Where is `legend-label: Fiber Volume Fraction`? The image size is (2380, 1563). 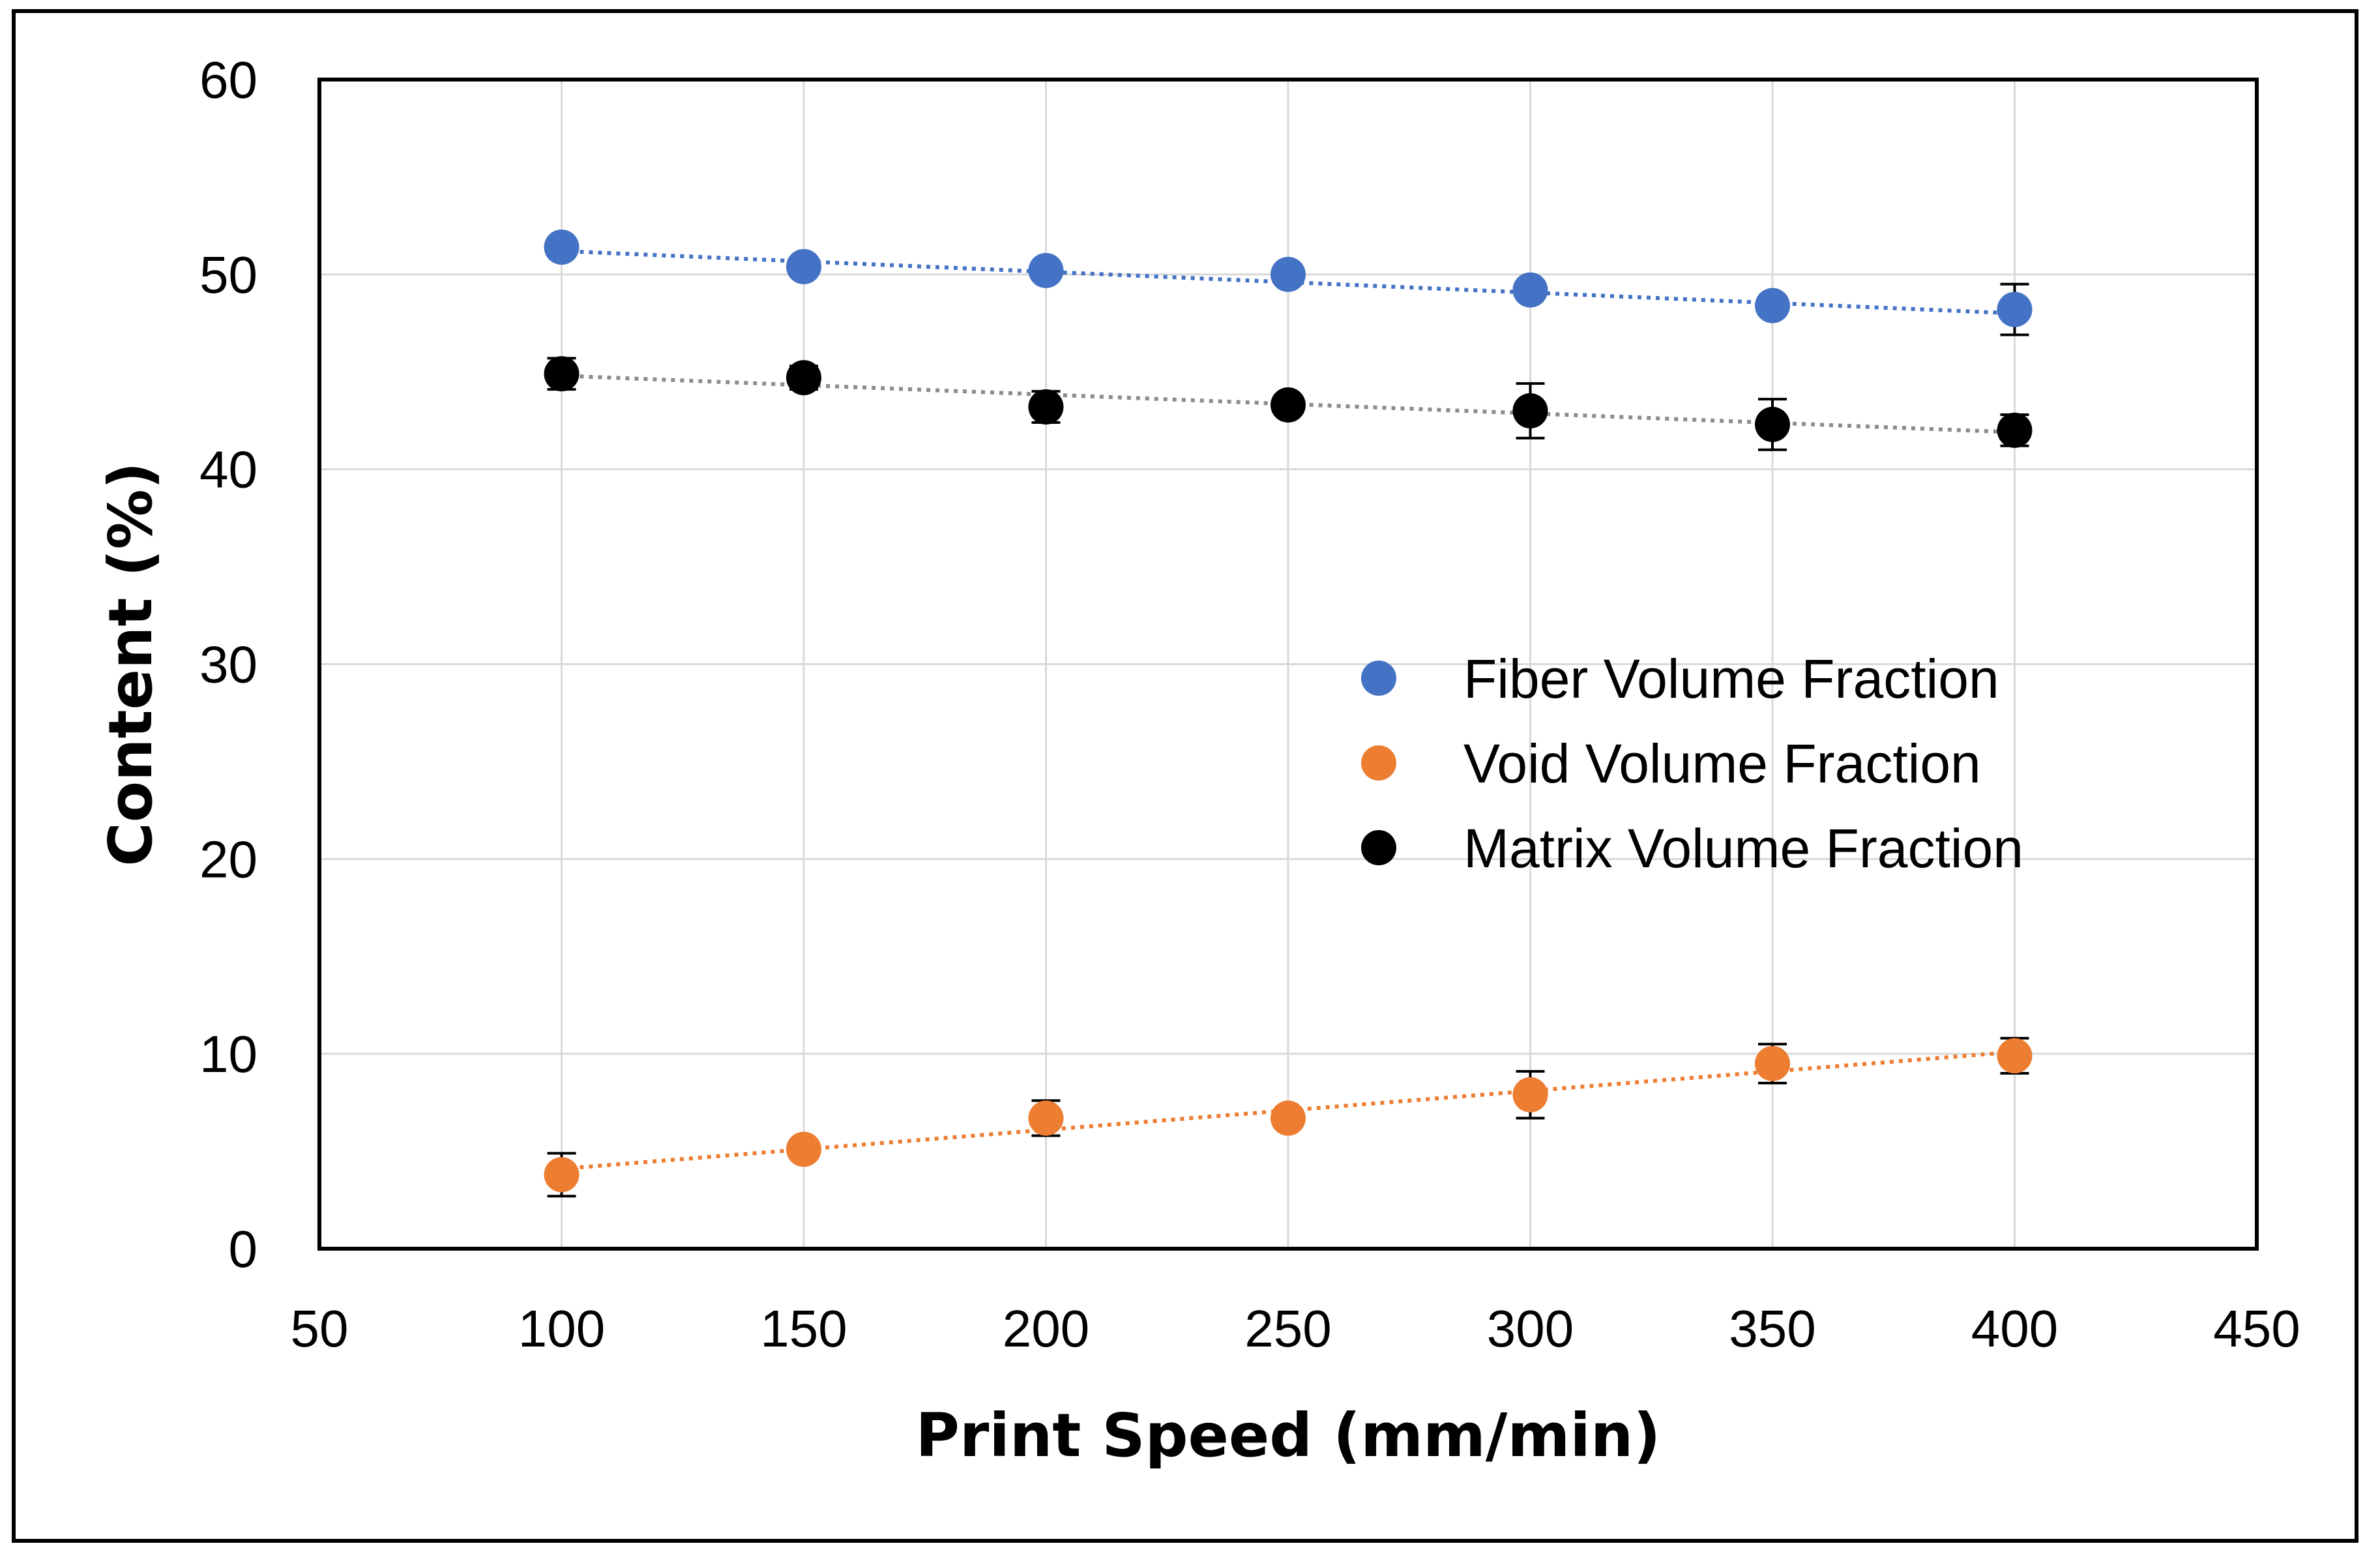
legend-label: Fiber Volume Fraction is located at coordinates (1731, 678).